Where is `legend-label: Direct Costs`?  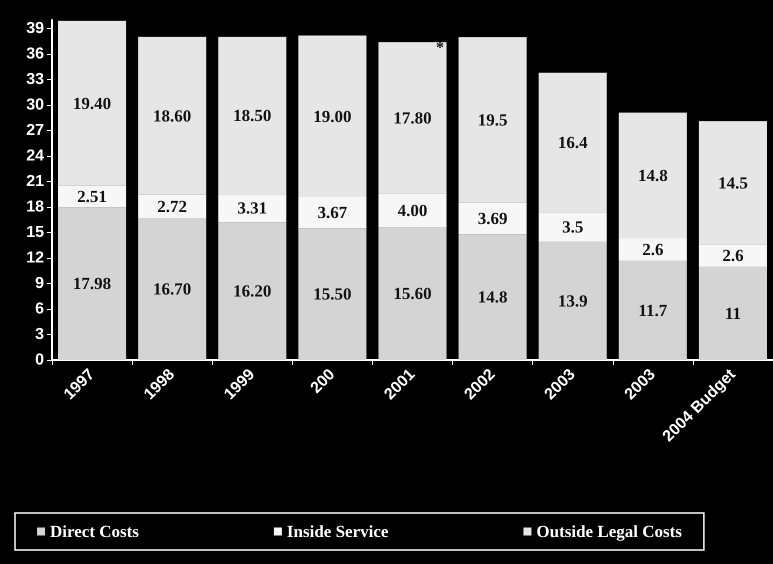
legend-label: Direct Costs is located at coordinates (95, 531).